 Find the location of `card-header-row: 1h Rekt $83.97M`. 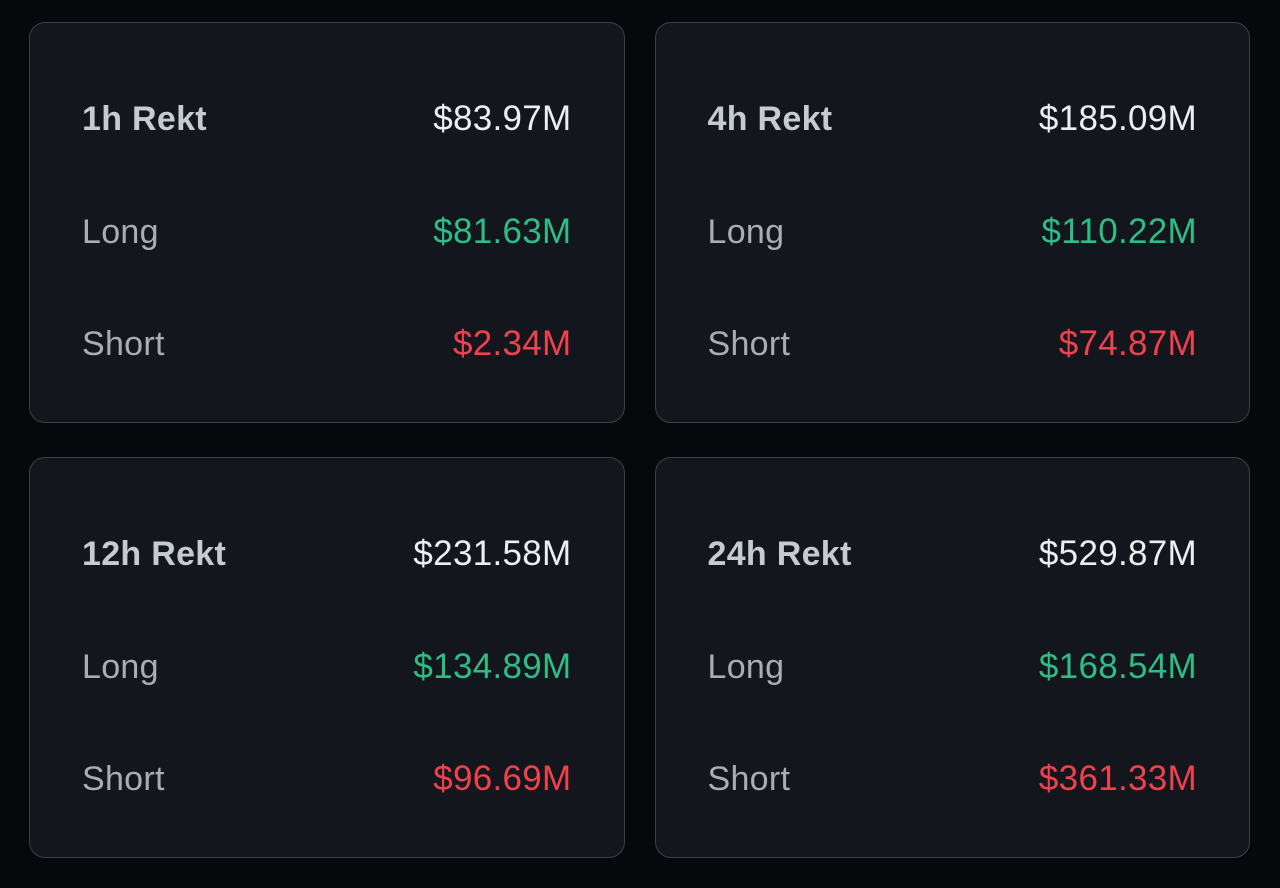

card-header-row: 1h Rekt $83.97M is located at coordinates (327, 119).